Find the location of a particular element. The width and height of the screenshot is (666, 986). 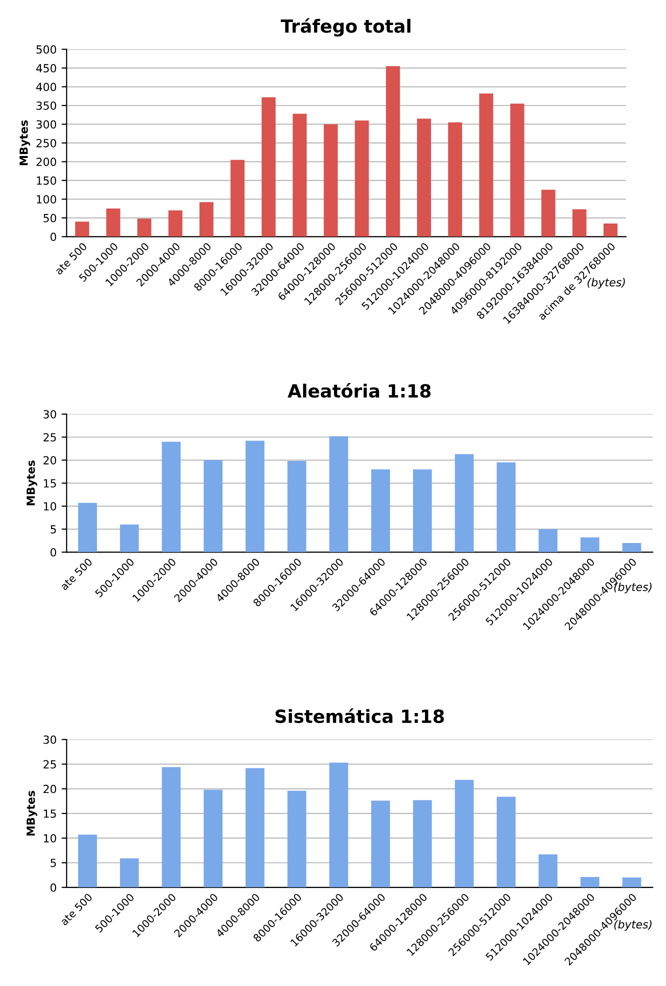

y-tick-label: 200 is located at coordinates (46, 162).